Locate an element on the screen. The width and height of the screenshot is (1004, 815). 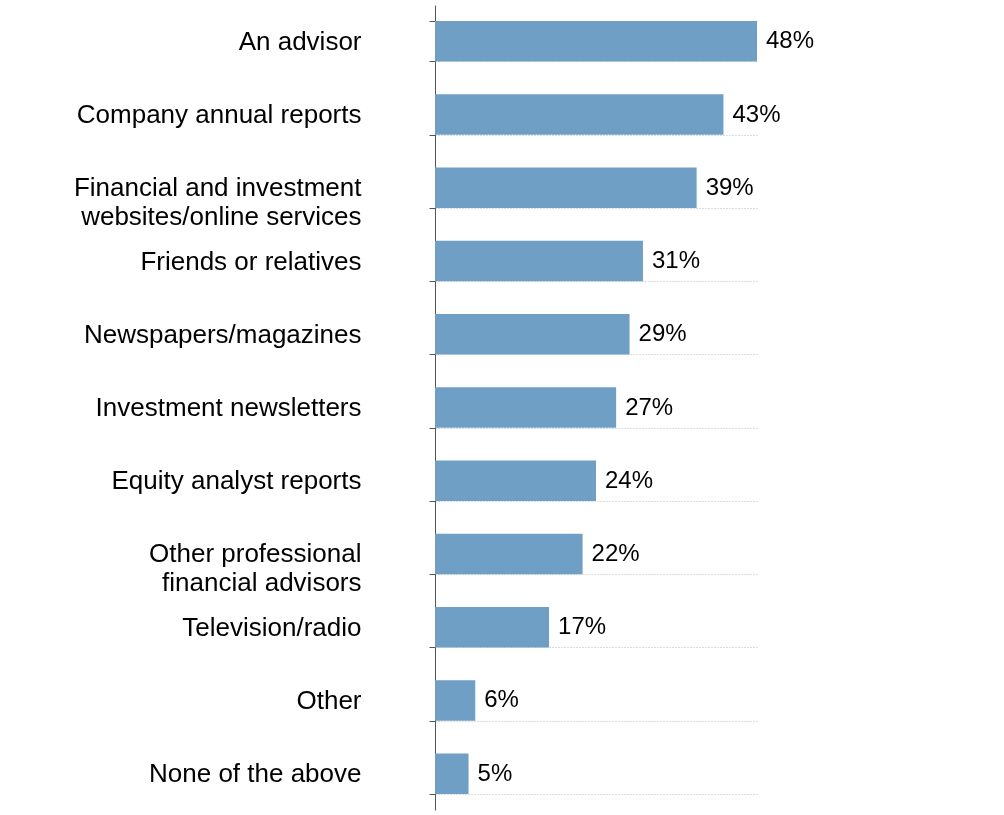
y-tick-label: Company annual reports is located at coordinates (219, 114).